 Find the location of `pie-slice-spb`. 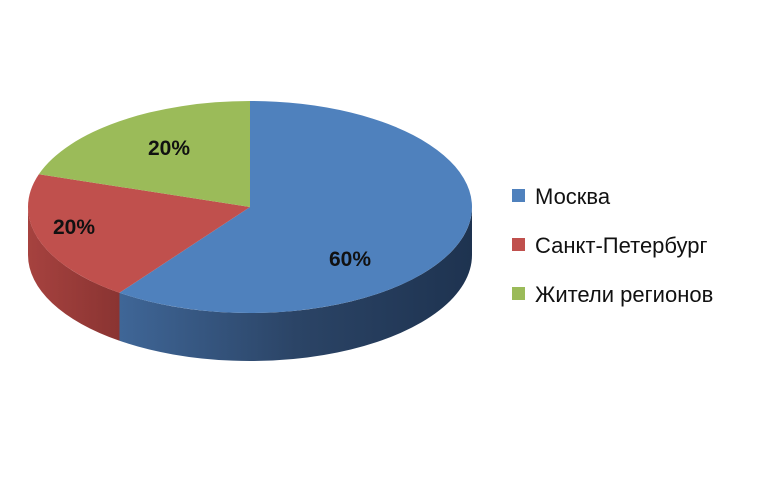

pie-slice-spb is located at coordinates (138, 233).